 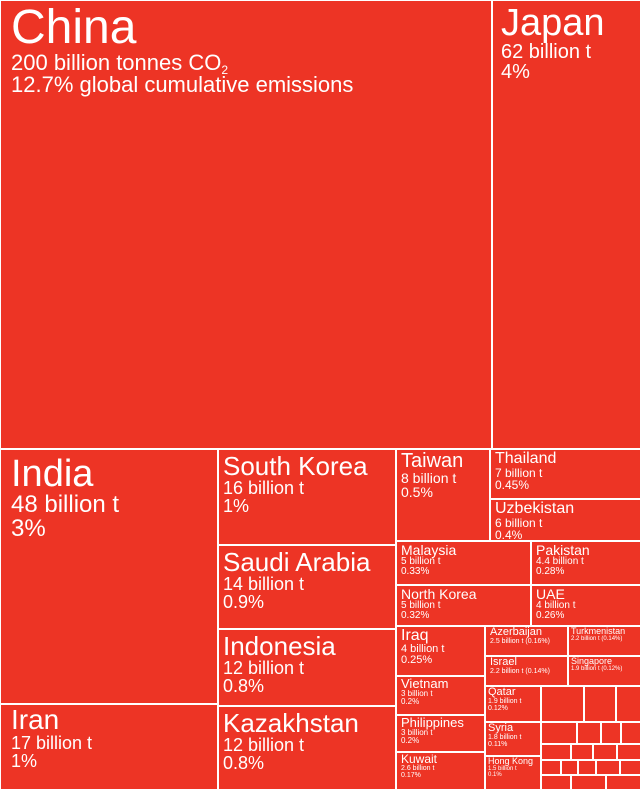 What do you see at coordinates (52, 474) in the screenshot?
I see `country-name-label: India` at bounding box center [52, 474].